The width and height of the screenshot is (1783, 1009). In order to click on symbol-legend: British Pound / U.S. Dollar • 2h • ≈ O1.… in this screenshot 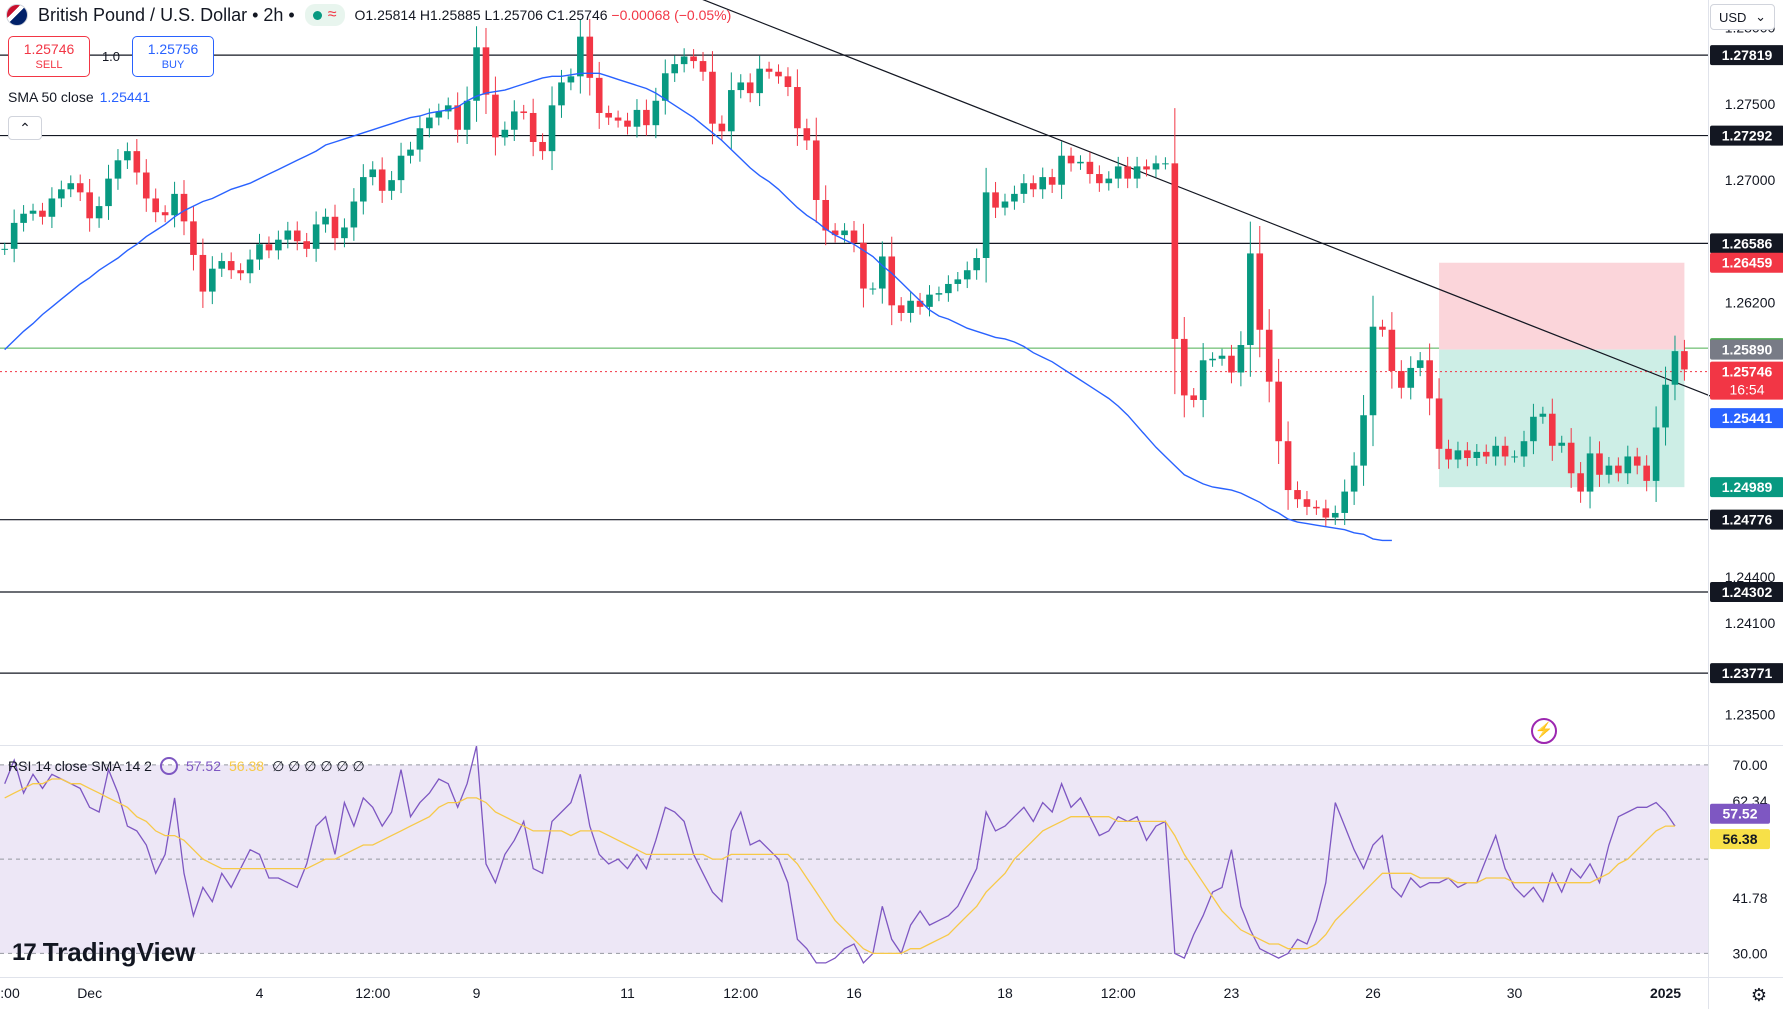, I will do `click(368, 15)`.